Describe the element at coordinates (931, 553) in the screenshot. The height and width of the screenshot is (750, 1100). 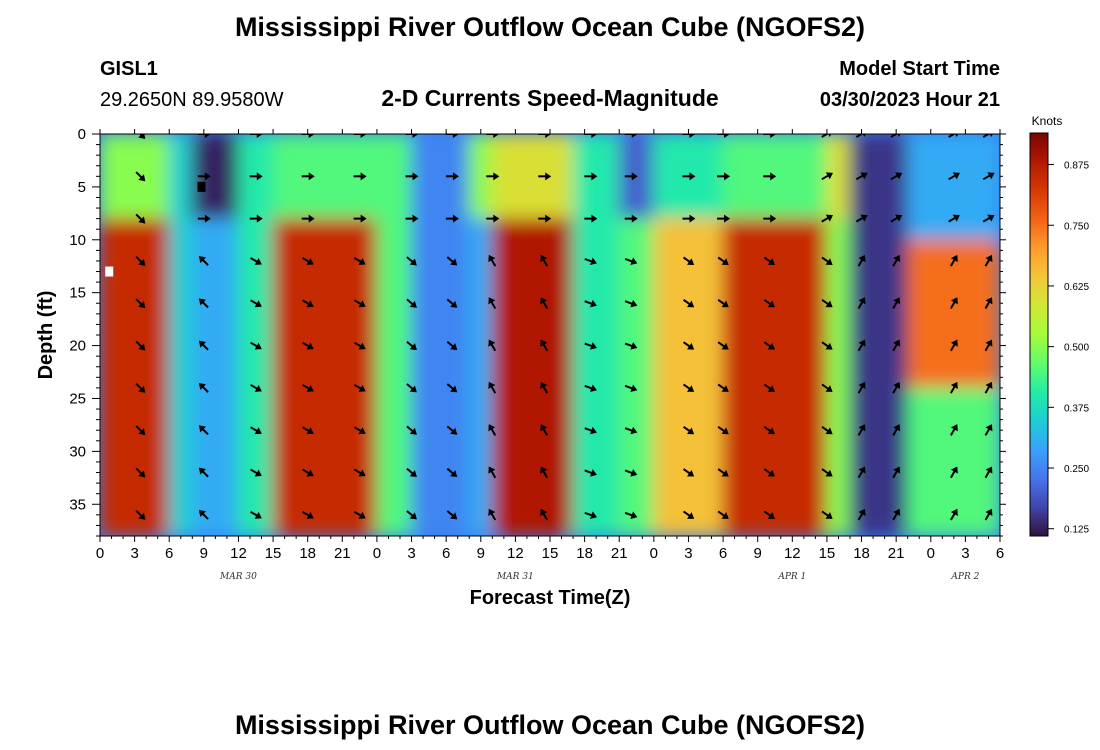
I see `x-tick-label: 0` at that location.